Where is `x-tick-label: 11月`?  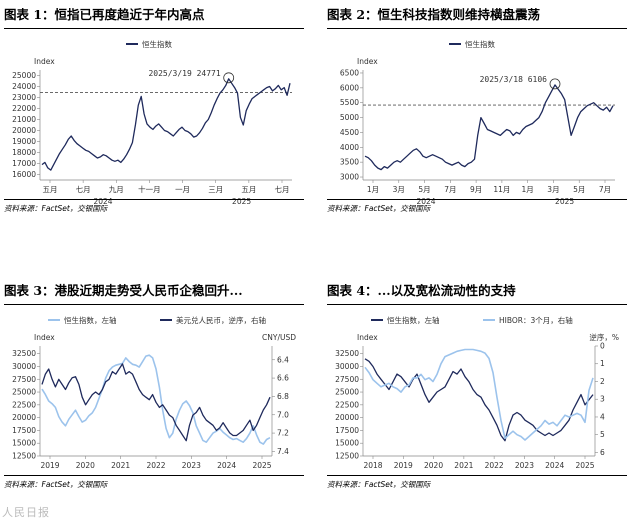
x-tick-label: 11月 is located at coordinates (501, 189).